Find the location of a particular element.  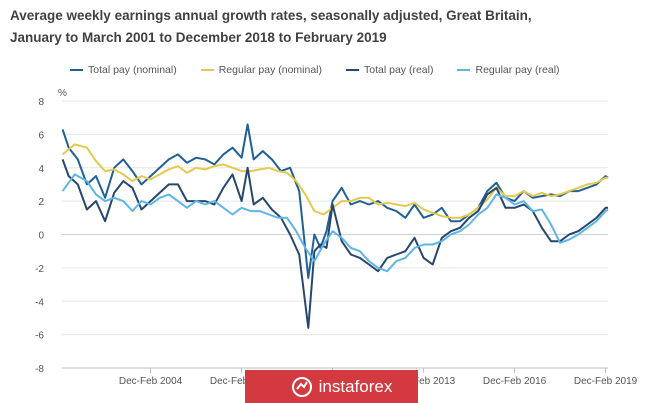

y-tick-label: 4 is located at coordinates (41, 169).